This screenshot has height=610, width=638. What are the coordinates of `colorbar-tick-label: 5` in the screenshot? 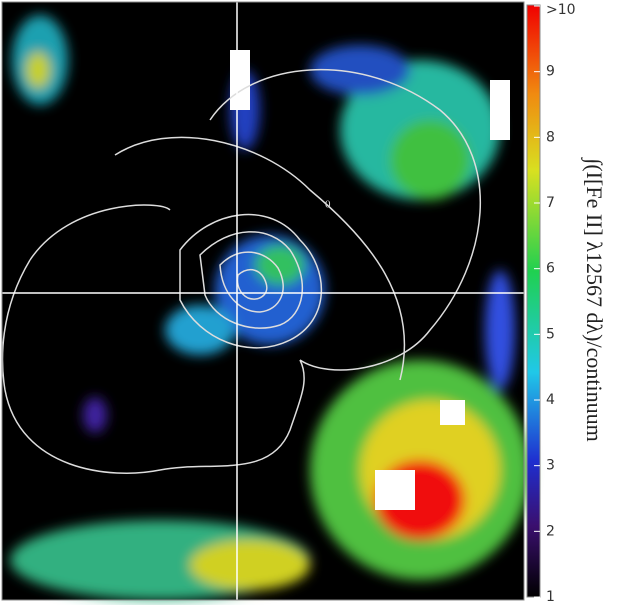 It's located at (550, 334).